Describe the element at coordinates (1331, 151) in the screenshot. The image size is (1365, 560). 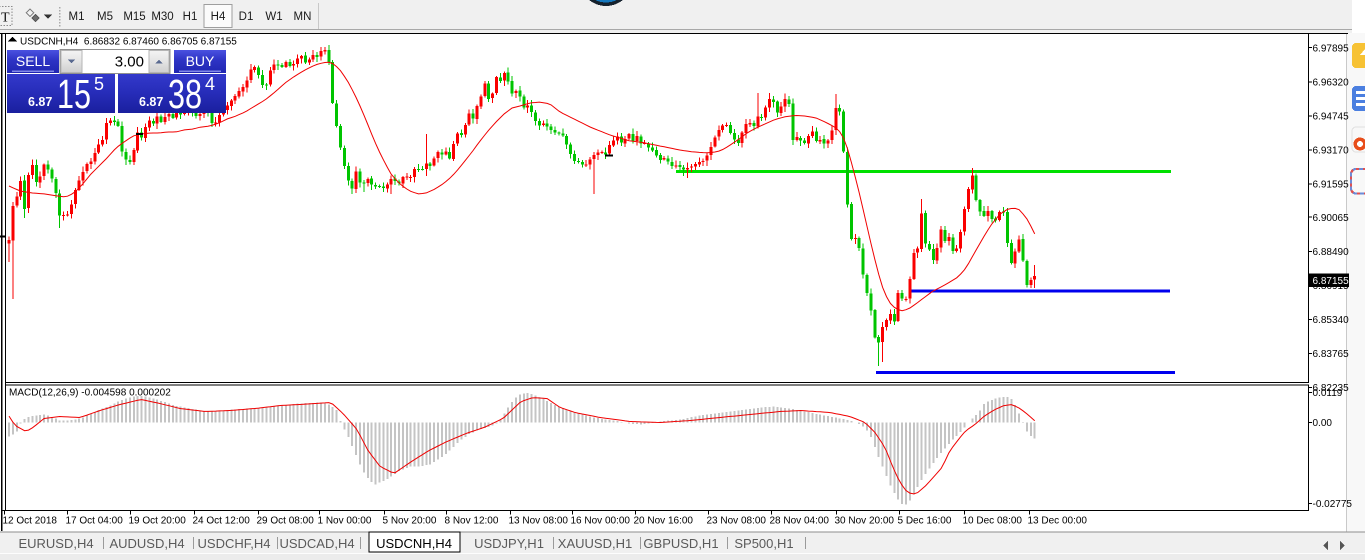
I see `svg-text: 6.93170` at that location.